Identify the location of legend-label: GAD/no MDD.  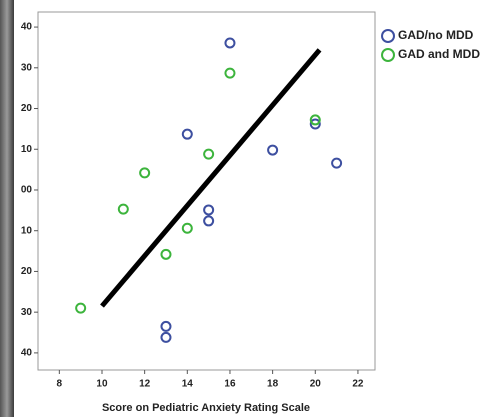
(436, 35).